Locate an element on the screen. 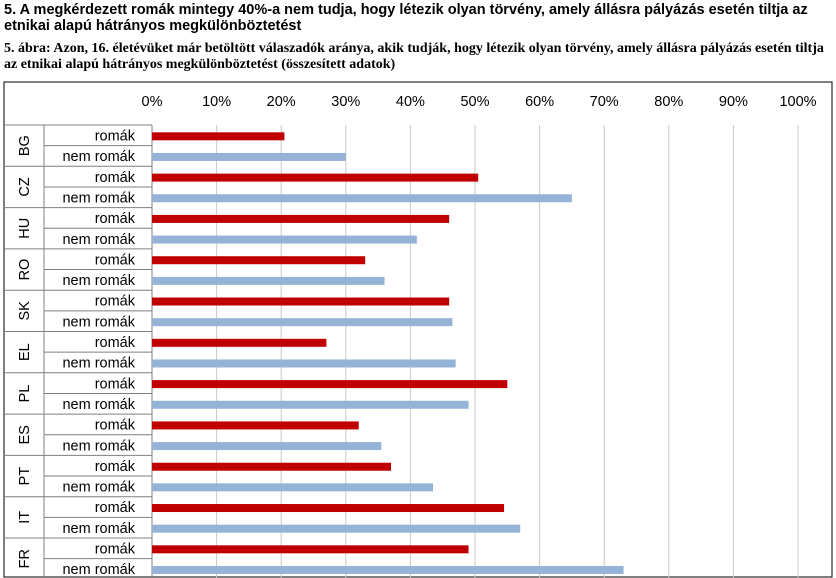  country-label: CZ is located at coordinates (25, 186).